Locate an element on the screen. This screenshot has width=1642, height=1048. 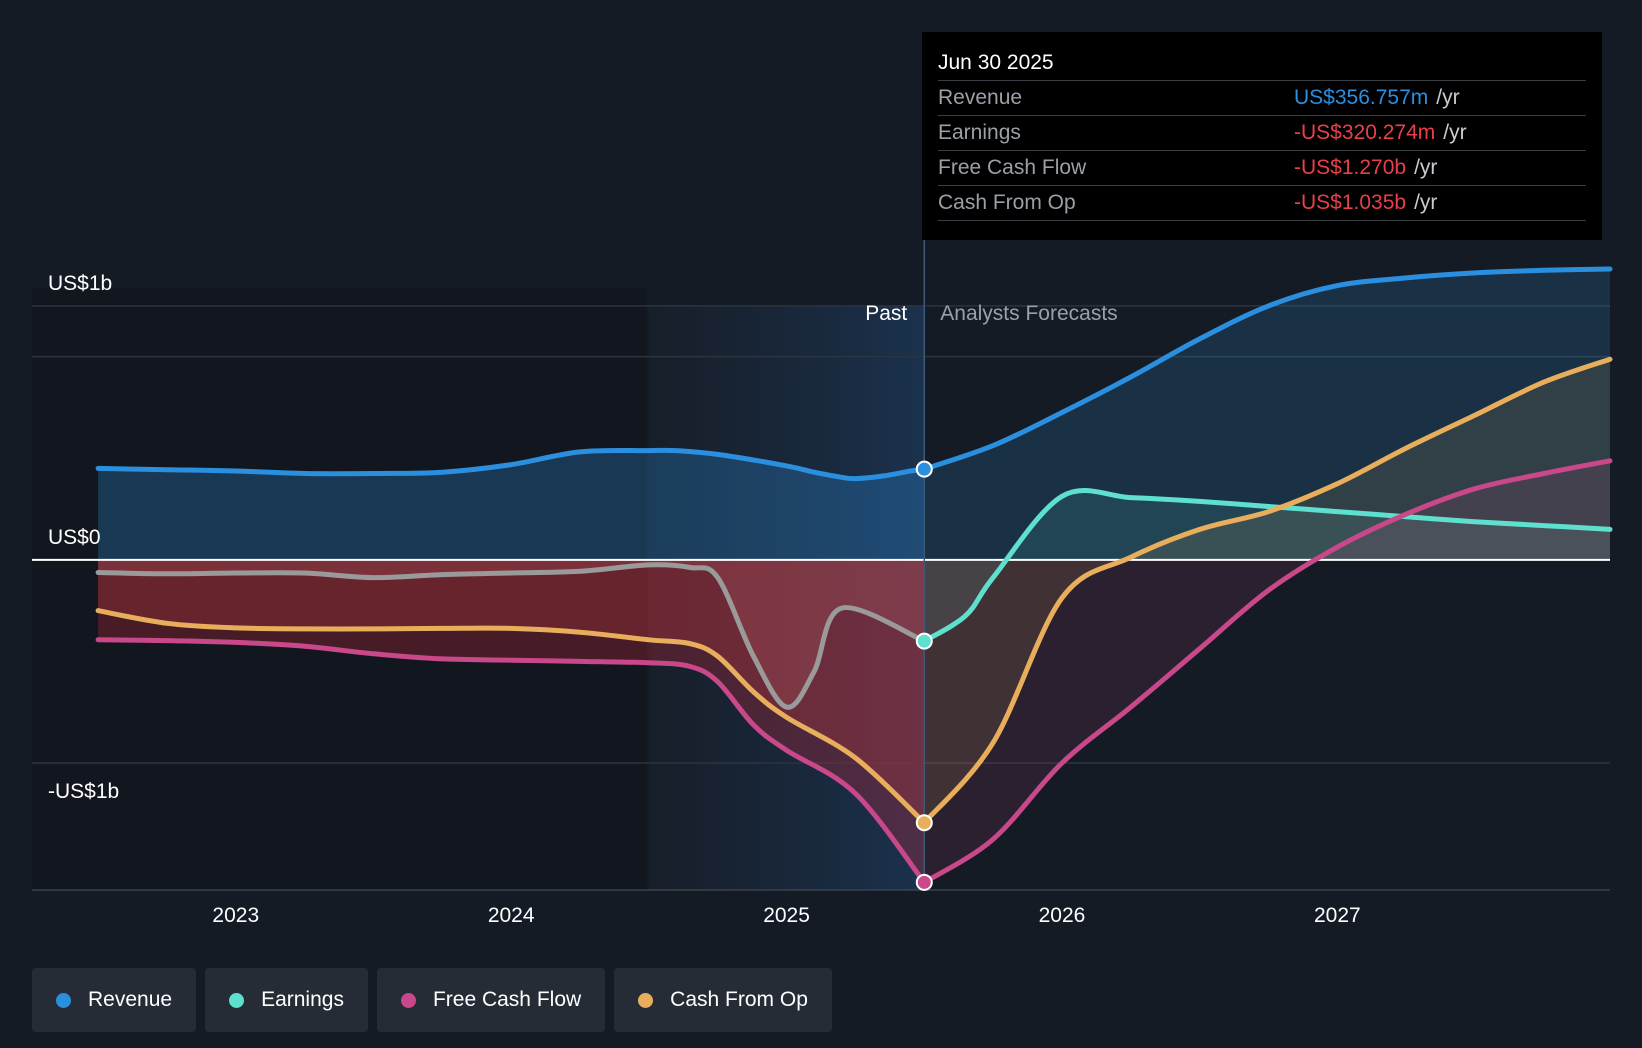
tooltip-row-cash-from-op: Cash From Op -US$1.035b /yr is located at coordinates (1262, 203).